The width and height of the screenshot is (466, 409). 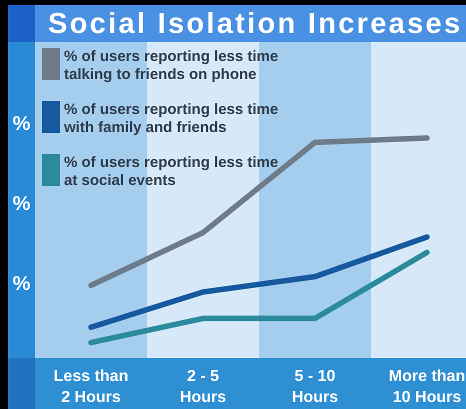 What do you see at coordinates (170, 118) in the screenshot?
I see `legend-label: % of users reporting less time with family and friends` at bounding box center [170, 118].